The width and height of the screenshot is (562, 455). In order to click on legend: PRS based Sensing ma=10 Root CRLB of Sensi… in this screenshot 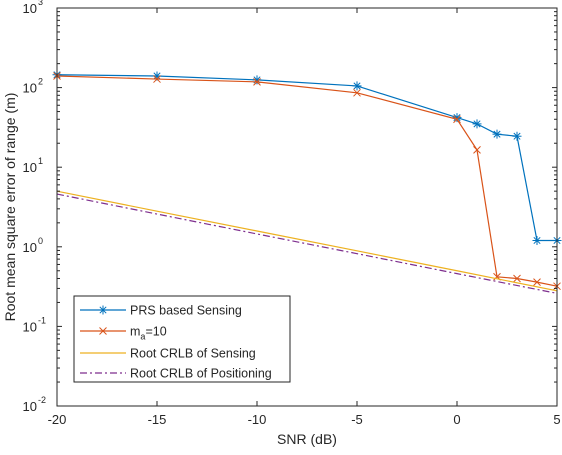, I will do `click(182, 339)`.